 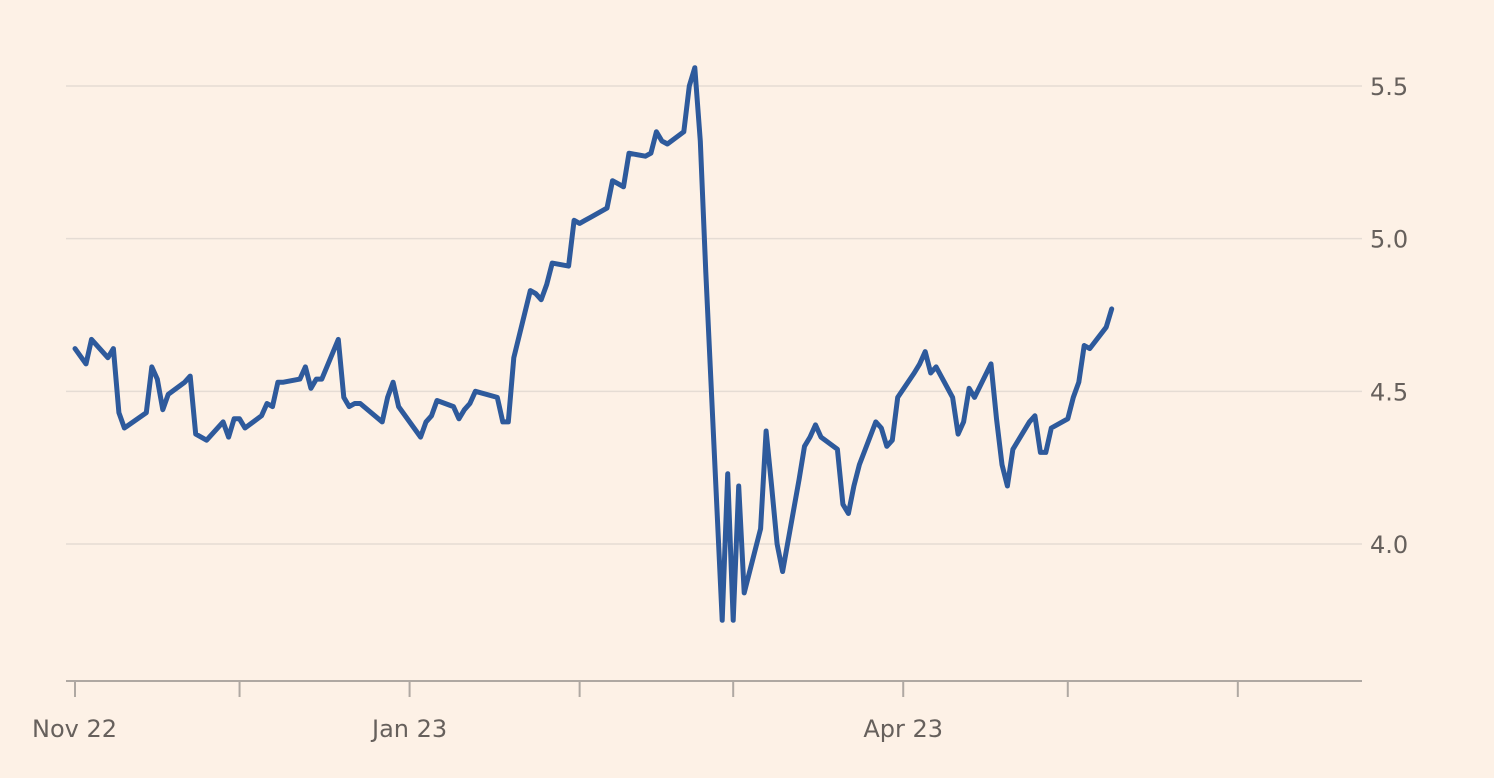 I want to click on y-axis-labels: 5.5 5.0 4.5 4.0, so click(x=1389, y=316).